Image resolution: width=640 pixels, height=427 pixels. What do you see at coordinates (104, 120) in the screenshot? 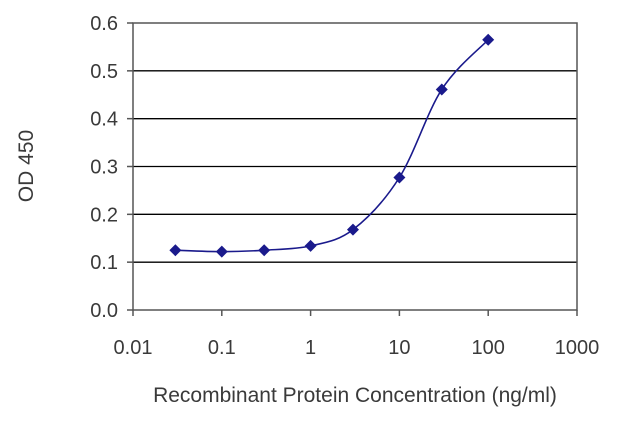
I see `y-tick-label: 0.4` at bounding box center [104, 120].